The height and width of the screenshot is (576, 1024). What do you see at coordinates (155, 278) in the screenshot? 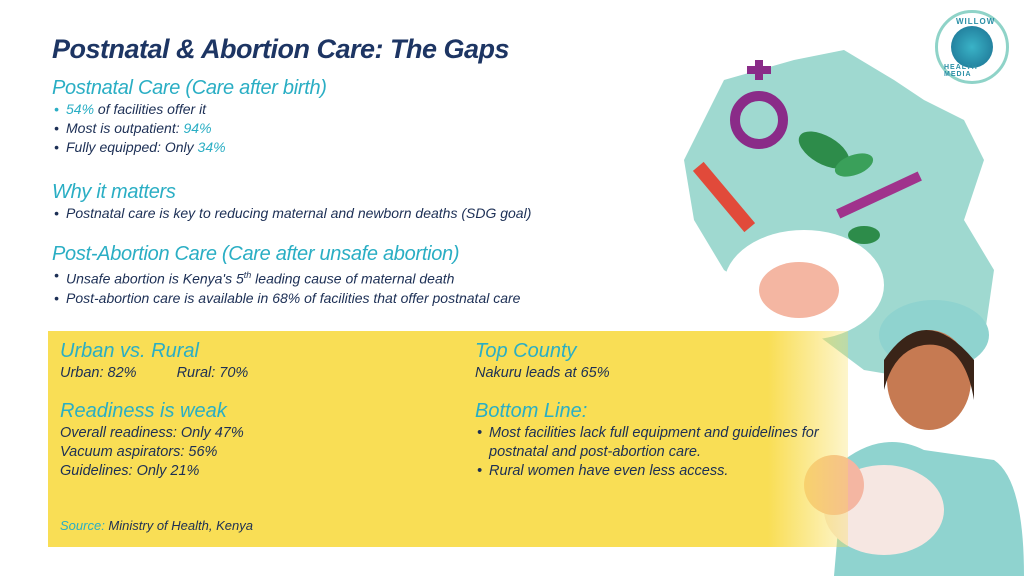
I see `text: Unsafe abortion is Kenya's 5` at bounding box center [155, 278].